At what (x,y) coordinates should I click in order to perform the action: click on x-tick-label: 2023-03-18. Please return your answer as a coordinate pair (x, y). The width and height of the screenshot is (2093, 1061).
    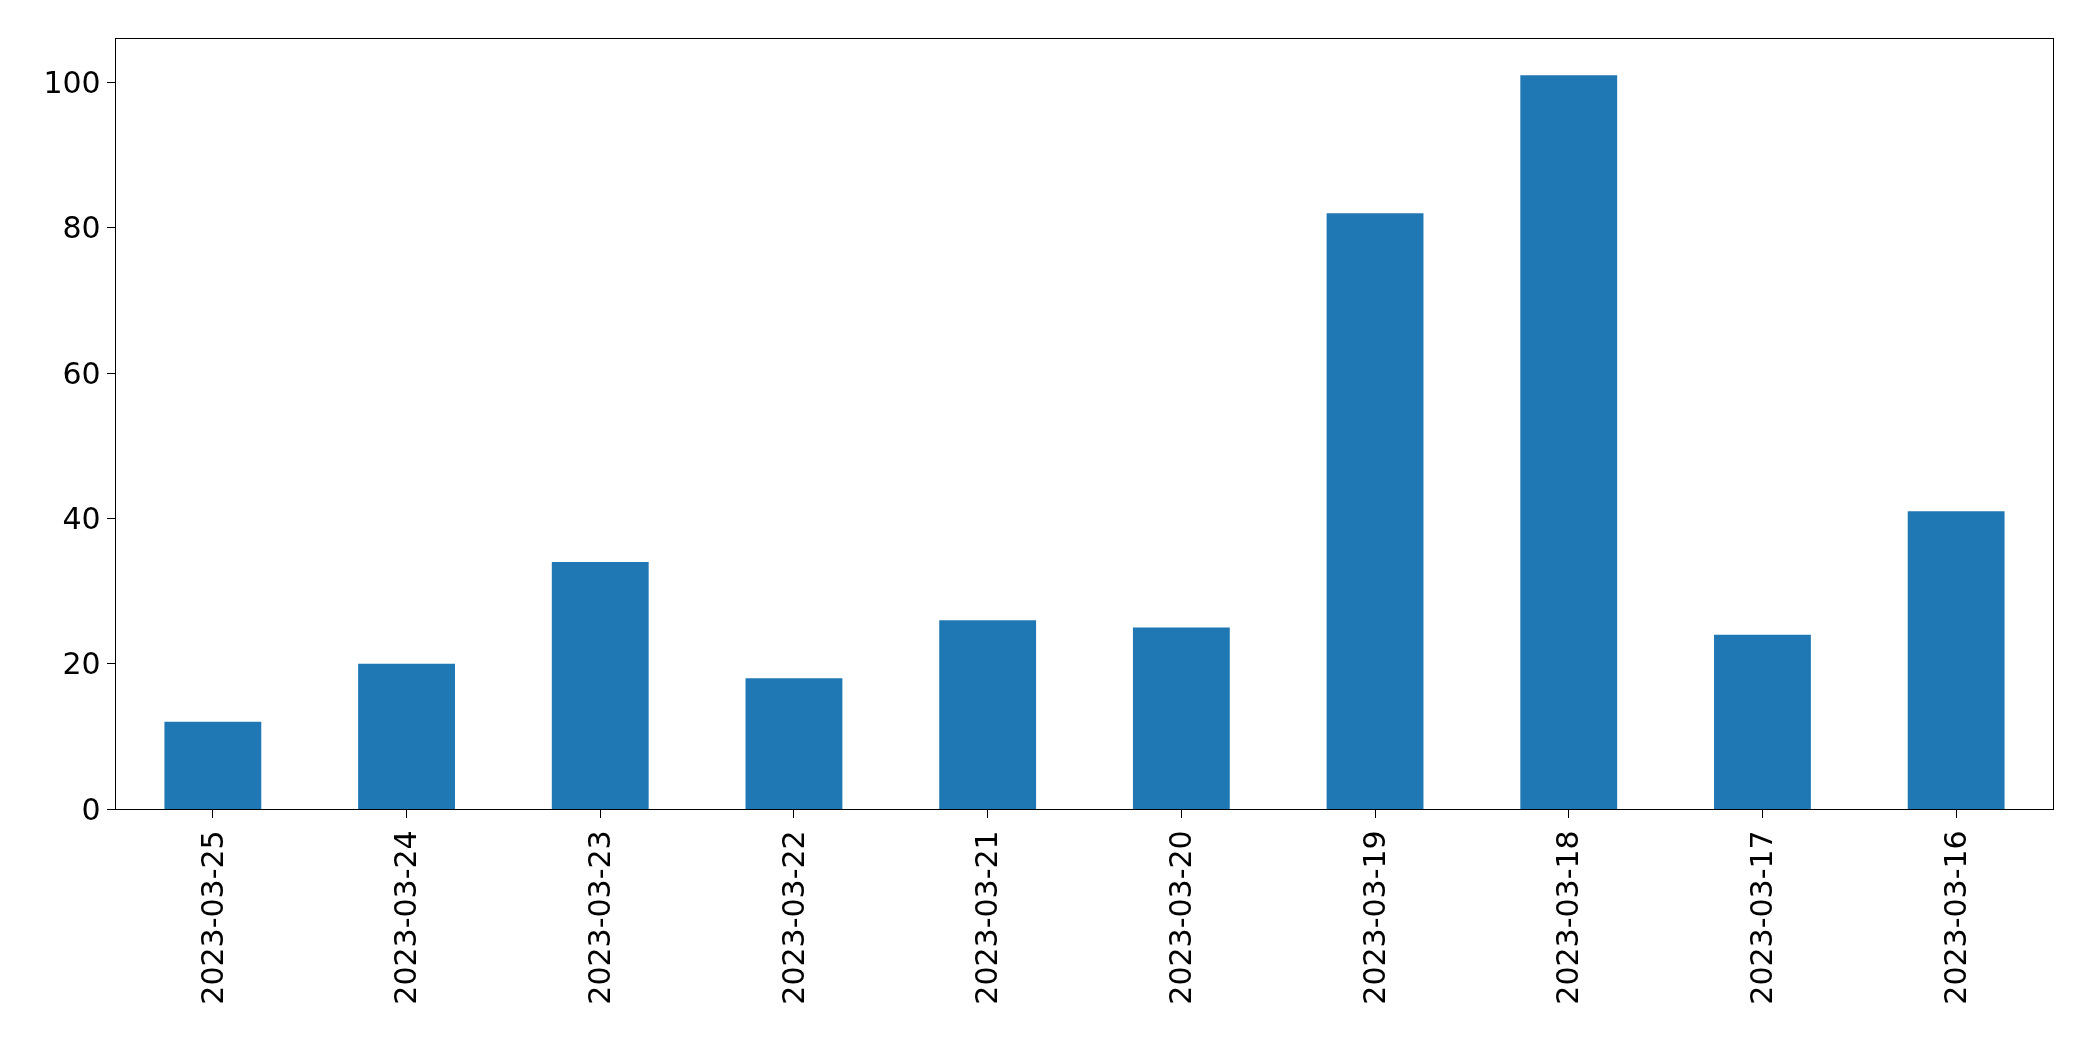
    Looking at the image, I should click on (1568, 917).